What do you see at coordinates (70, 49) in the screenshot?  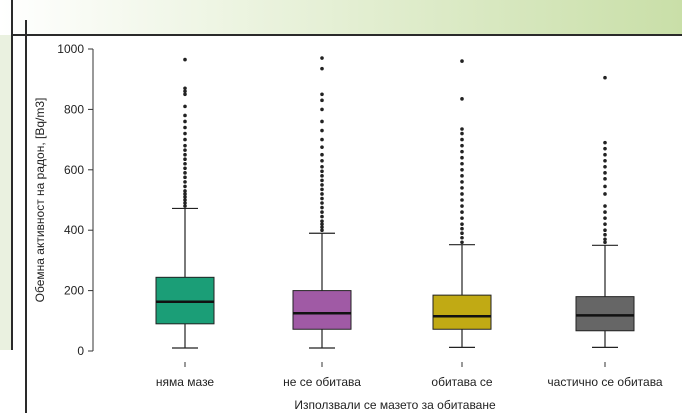 I see `y-tick-label: 1000` at bounding box center [70, 49].